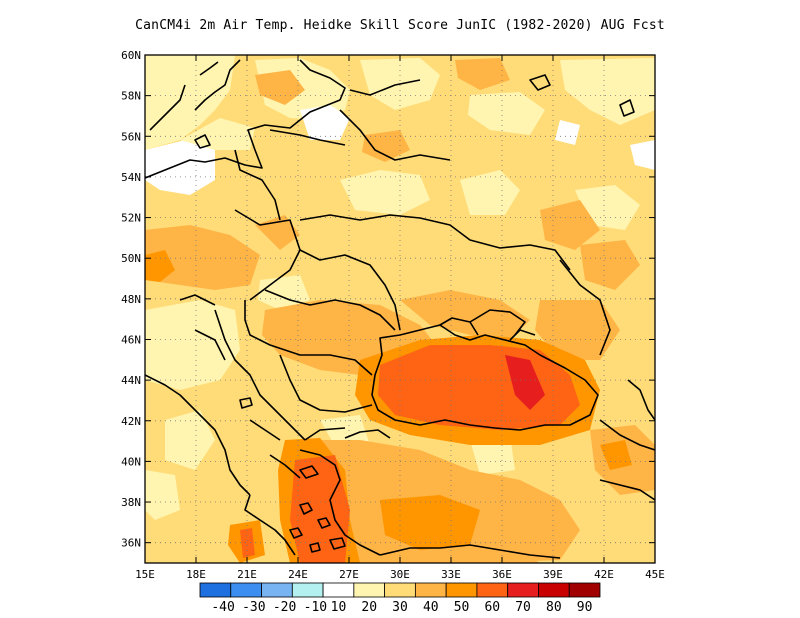 This screenshot has width=800, height=618. I want to click on y-tick-label: 56N, so click(131, 136).